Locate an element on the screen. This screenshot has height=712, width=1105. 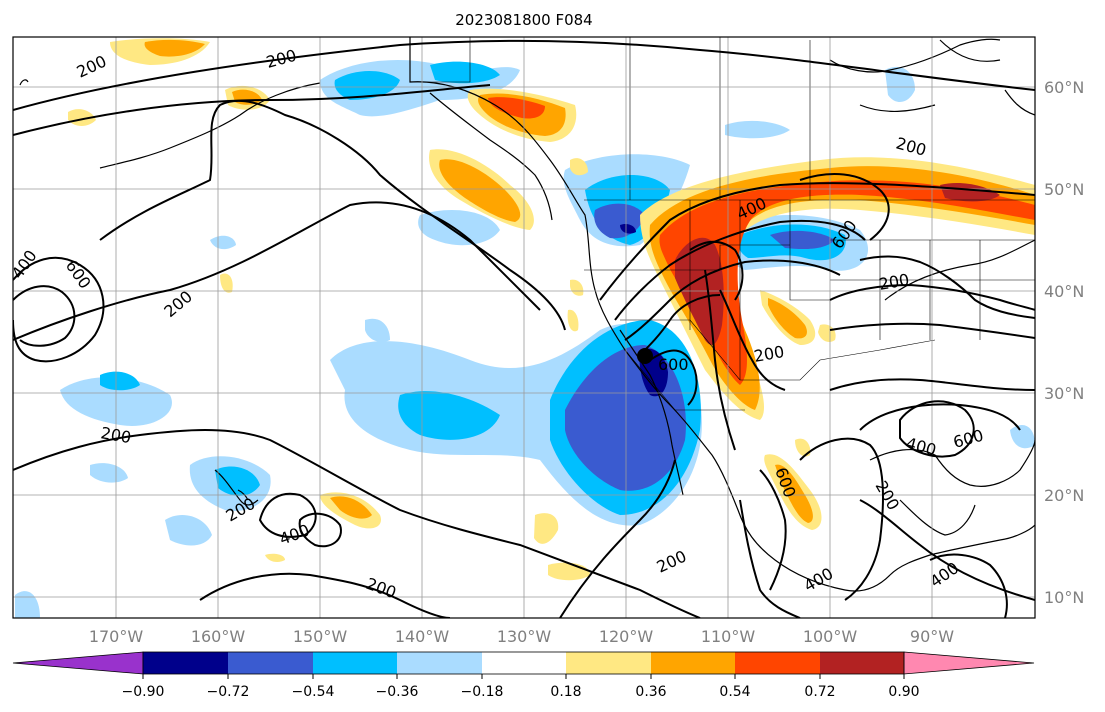
colorbar-frame is located at coordinates (523, 663).